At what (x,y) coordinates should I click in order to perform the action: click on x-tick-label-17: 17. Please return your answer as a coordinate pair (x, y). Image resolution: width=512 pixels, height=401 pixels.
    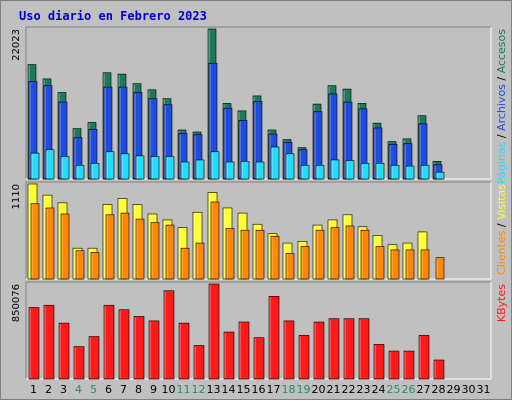
    Looking at the image, I should click on (274, 389).